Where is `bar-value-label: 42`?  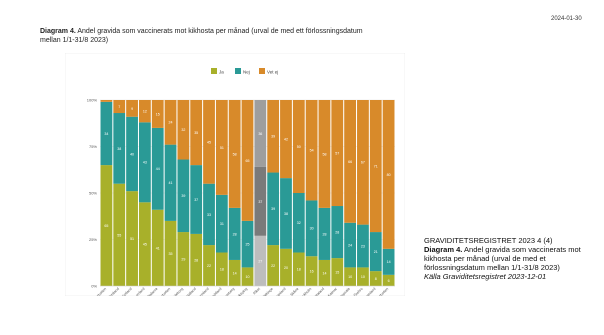 bar-value-label: 42 is located at coordinates (286, 139).